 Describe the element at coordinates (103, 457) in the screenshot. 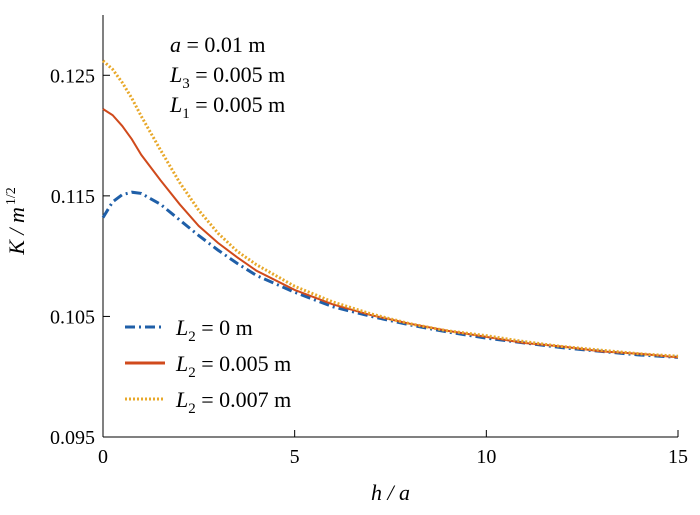

I see `x-tick-label: 0` at that location.